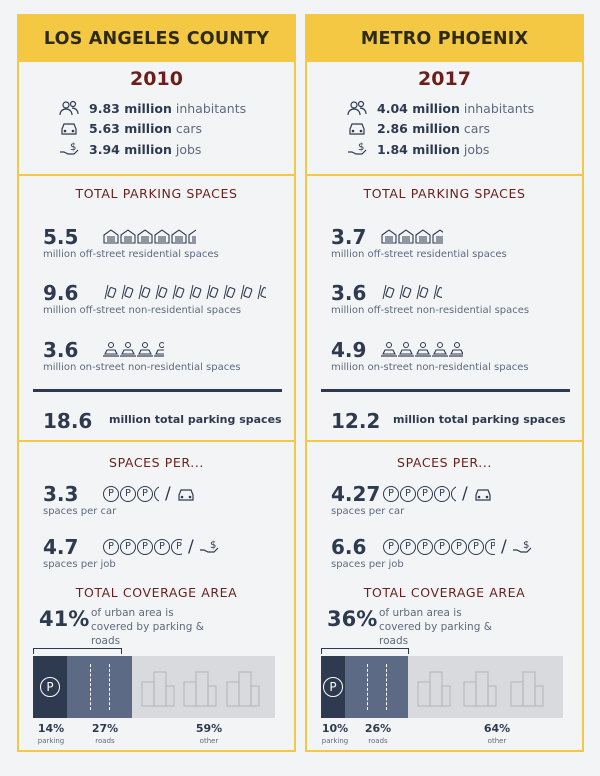 This screenshot has height=776, width=600. Describe the element at coordinates (444, 193) in the screenshot. I see `parking-section-title: TOTAL PARKING SPACES` at that location.